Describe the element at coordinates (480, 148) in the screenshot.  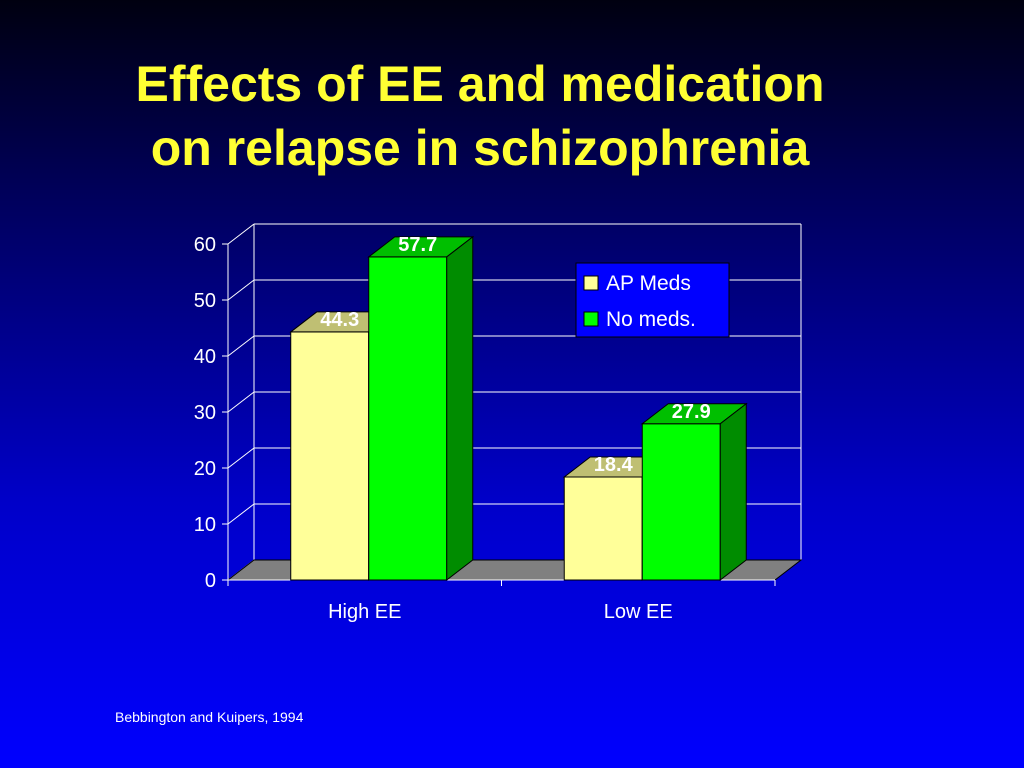
I see `title-line-2: on relapse in schizophrenia` at that location.